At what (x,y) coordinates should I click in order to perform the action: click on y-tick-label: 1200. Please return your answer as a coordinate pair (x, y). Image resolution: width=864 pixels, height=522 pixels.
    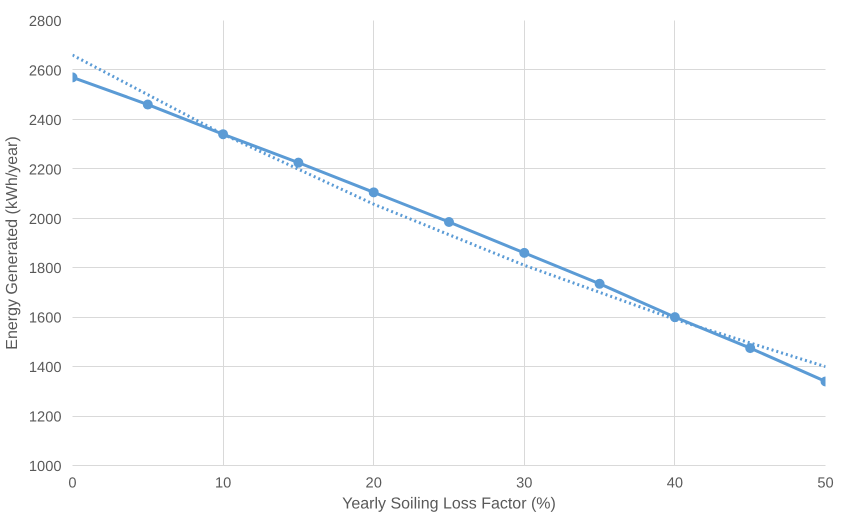
    Looking at the image, I should click on (45, 418).